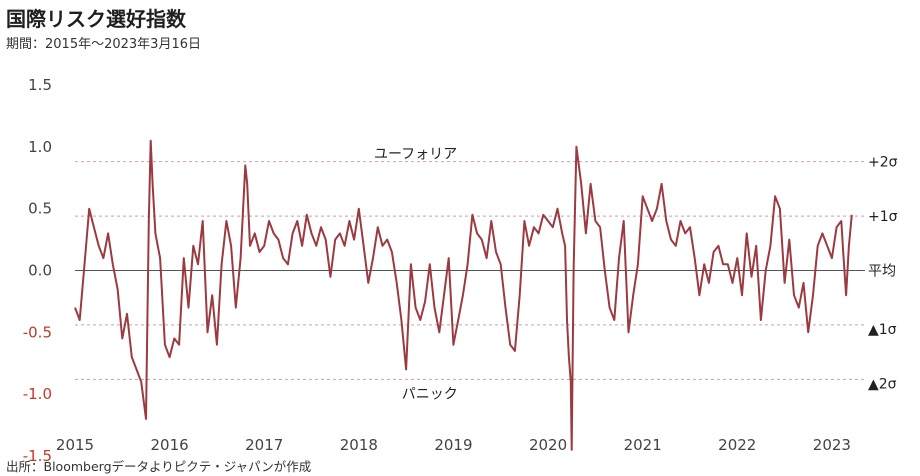 The height and width of the screenshot is (476, 920). What do you see at coordinates (883, 217) in the screenshot?
I see `reference-label: +1σ` at bounding box center [883, 217].